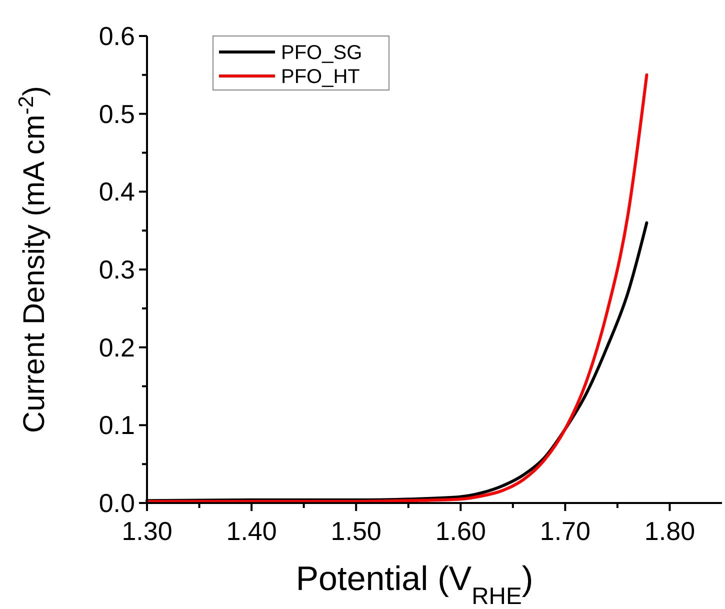 This screenshot has width=725, height=609. Describe the element at coordinates (565, 531) in the screenshot. I see `x-tick-label: 1.70` at that location.